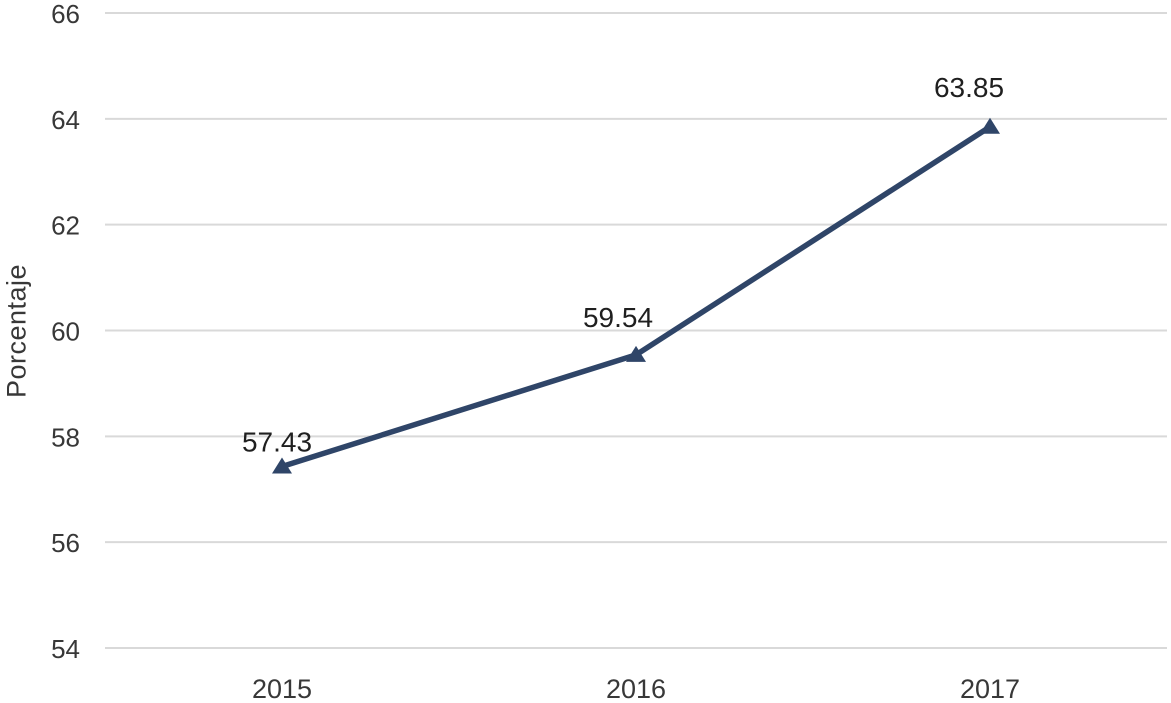  Describe the element at coordinates (16, 331) in the screenshot. I see `y-axis-title: Porcentaje` at that location.